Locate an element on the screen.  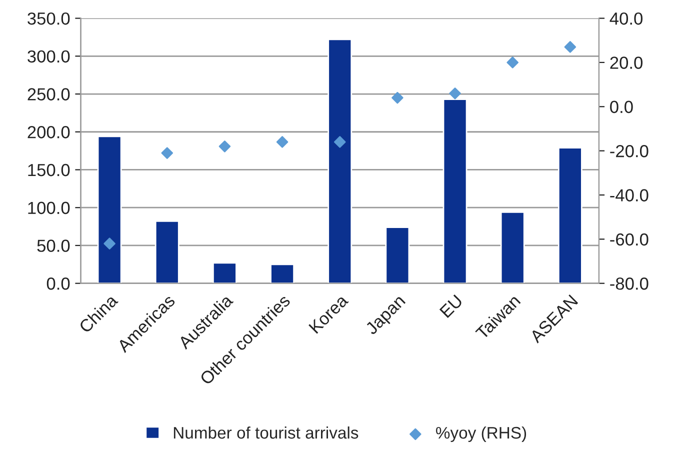
y2-tick-label: 40.0 is located at coordinates (626, 18).